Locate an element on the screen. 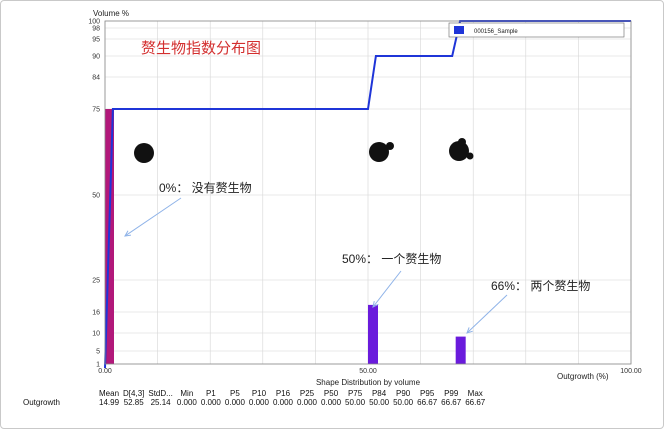  stats-header-cell: P16 is located at coordinates (283, 393).